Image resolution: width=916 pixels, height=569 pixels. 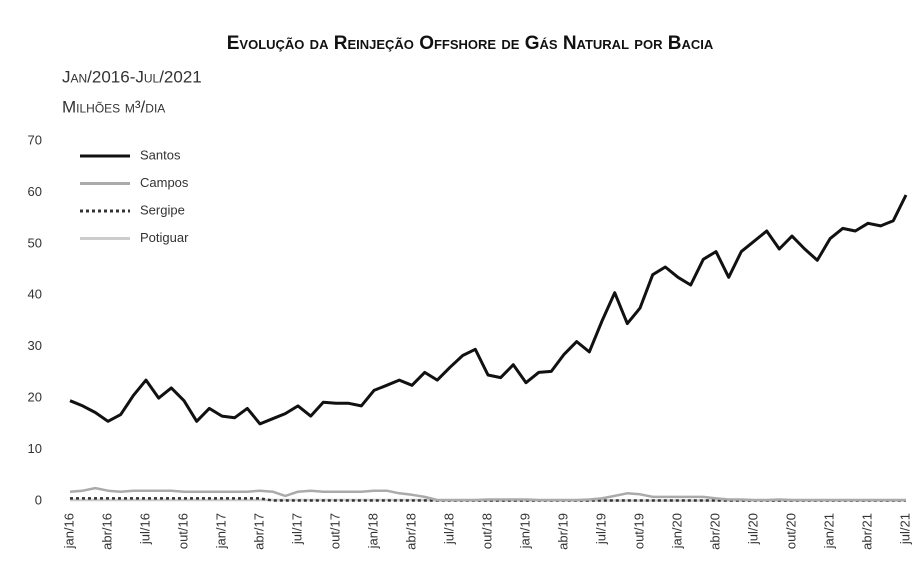 I want to click on x-tick-label: abr/16, so click(x=106, y=531).